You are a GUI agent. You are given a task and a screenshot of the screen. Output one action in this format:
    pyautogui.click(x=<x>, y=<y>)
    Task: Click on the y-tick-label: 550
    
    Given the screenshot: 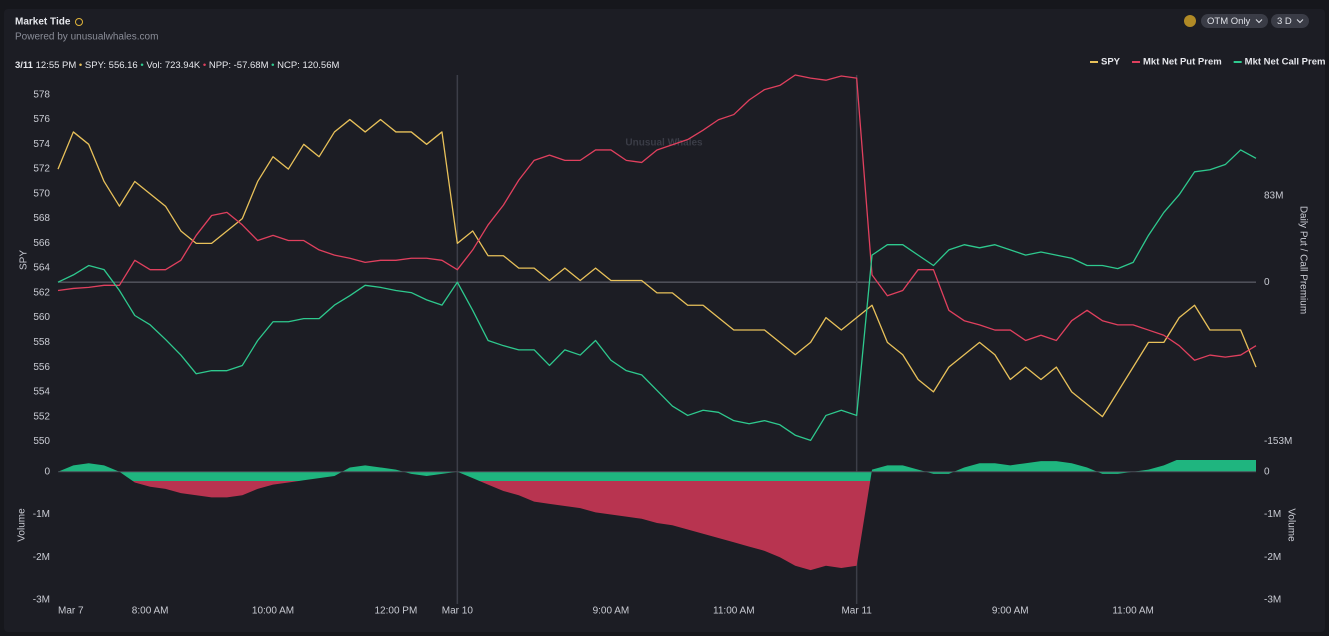 What is the action you would take?
    pyautogui.click(x=41, y=441)
    